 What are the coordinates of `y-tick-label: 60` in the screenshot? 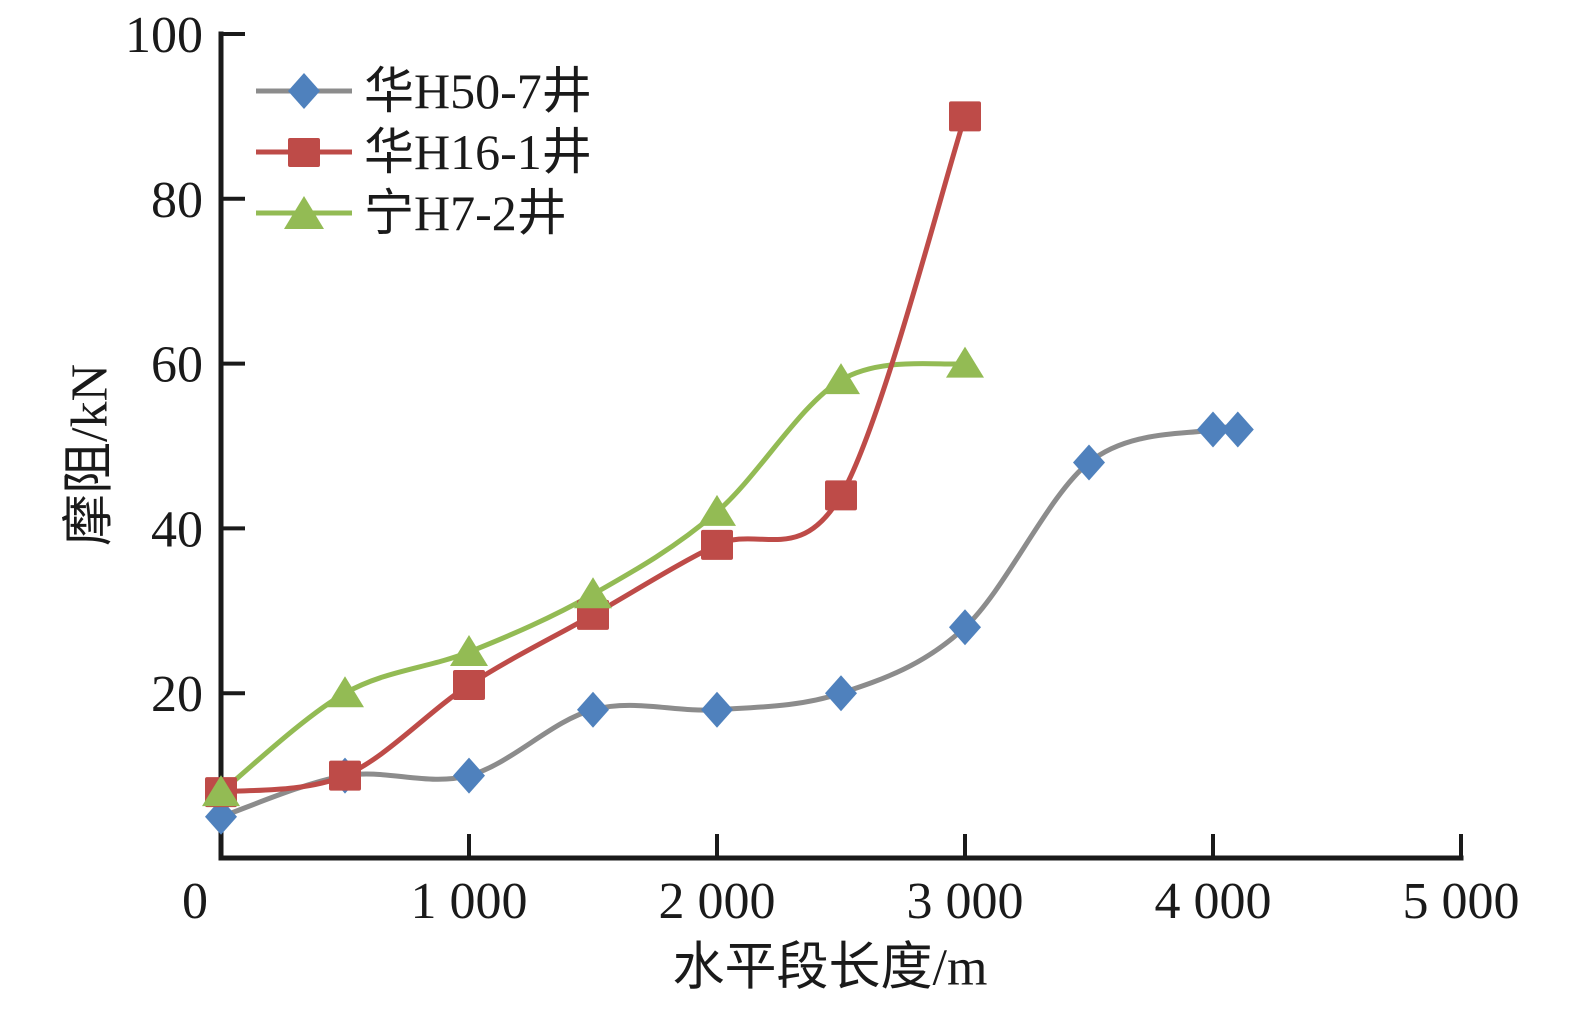 It's located at (177, 365).